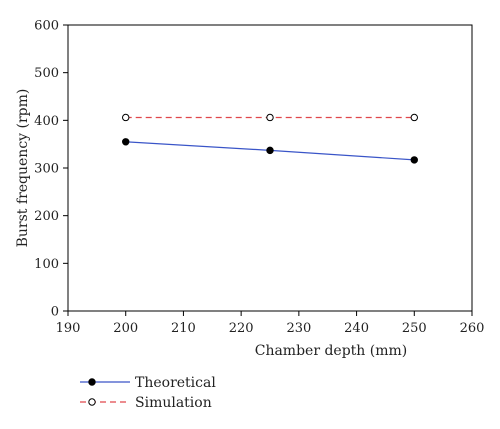 This screenshot has width=500, height=429. I want to click on x-tick-label-190: 190, so click(68, 328).